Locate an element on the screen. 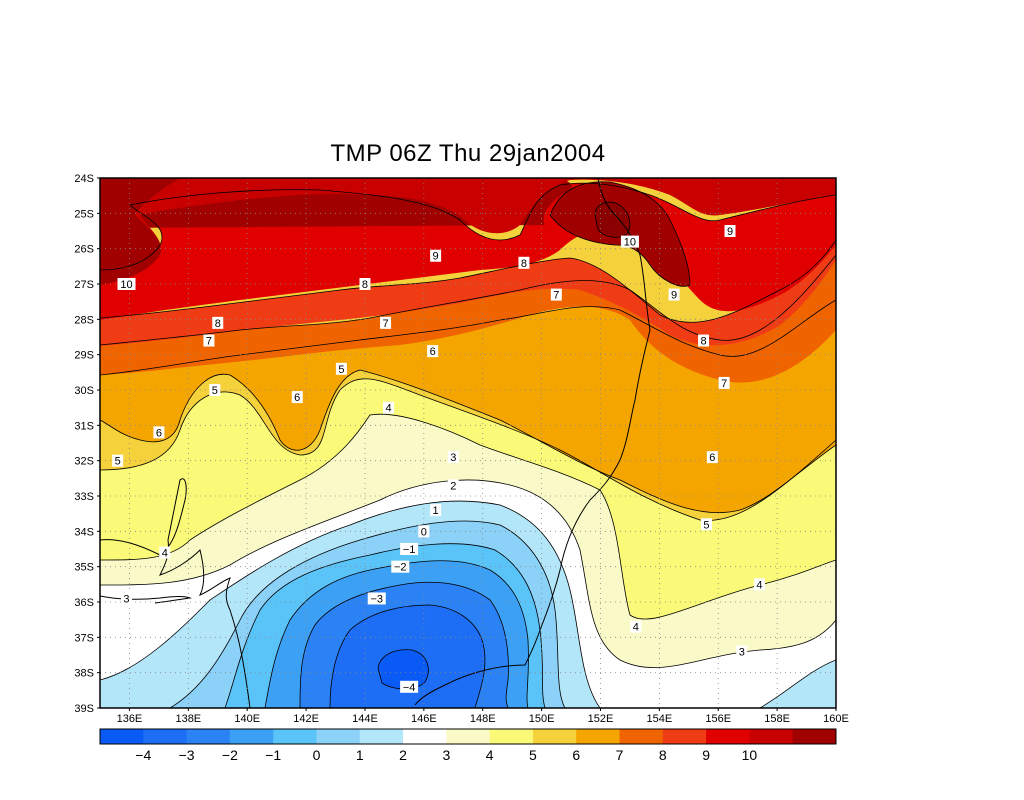 This screenshot has height=800, width=1024. contour-label: 10 is located at coordinates (126, 284).